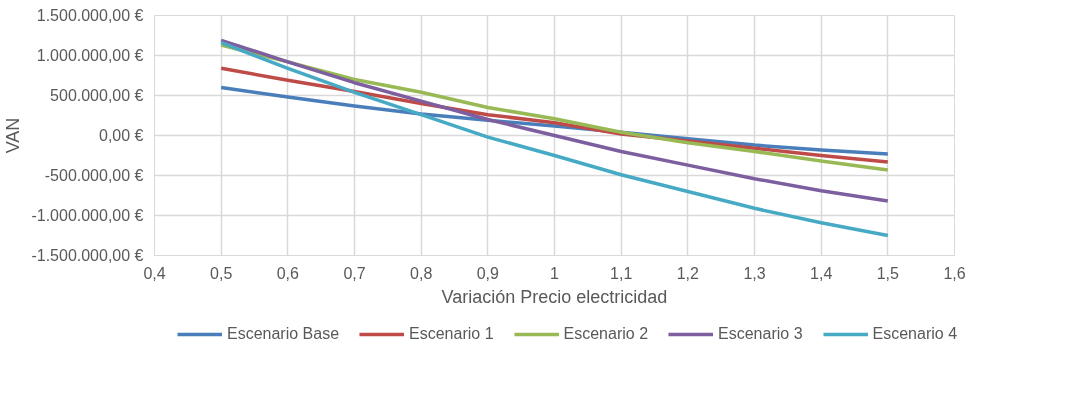 This screenshot has width=1078, height=416. Describe the element at coordinates (97, 95) in the screenshot. I see `y-tick-label: 500.000,00 €` at that location.